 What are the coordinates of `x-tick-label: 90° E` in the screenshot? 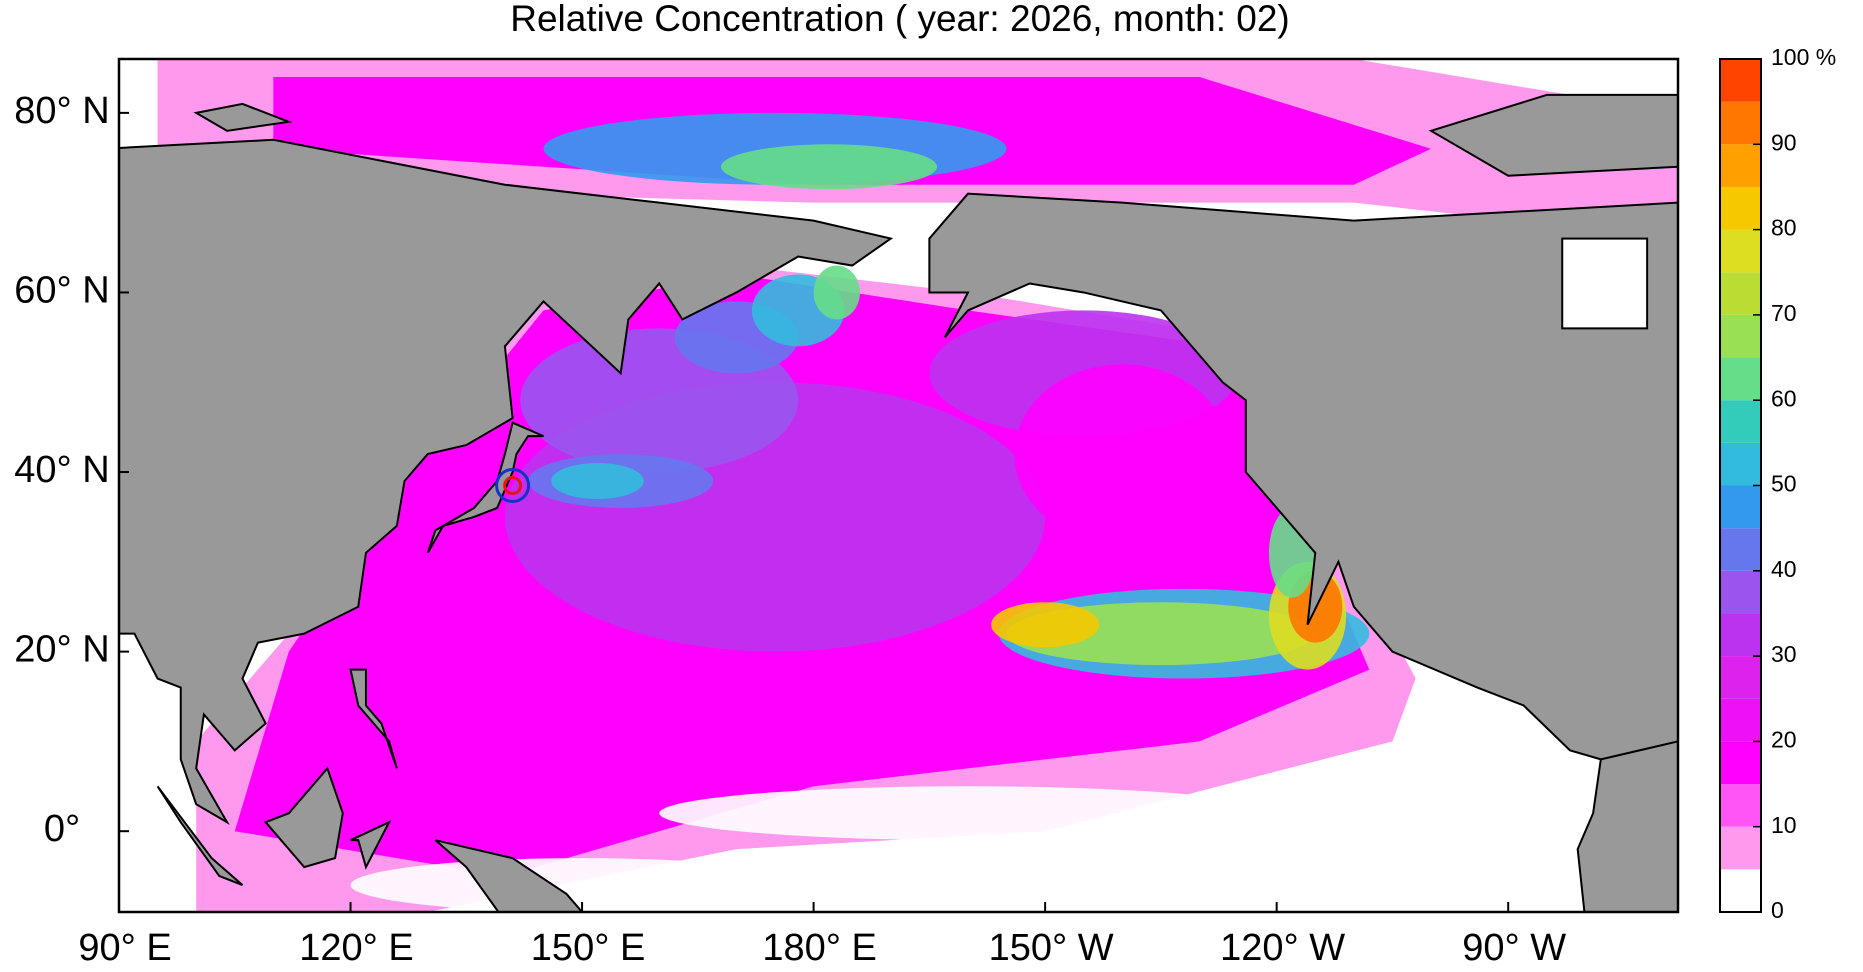 It's located at (124, 948).